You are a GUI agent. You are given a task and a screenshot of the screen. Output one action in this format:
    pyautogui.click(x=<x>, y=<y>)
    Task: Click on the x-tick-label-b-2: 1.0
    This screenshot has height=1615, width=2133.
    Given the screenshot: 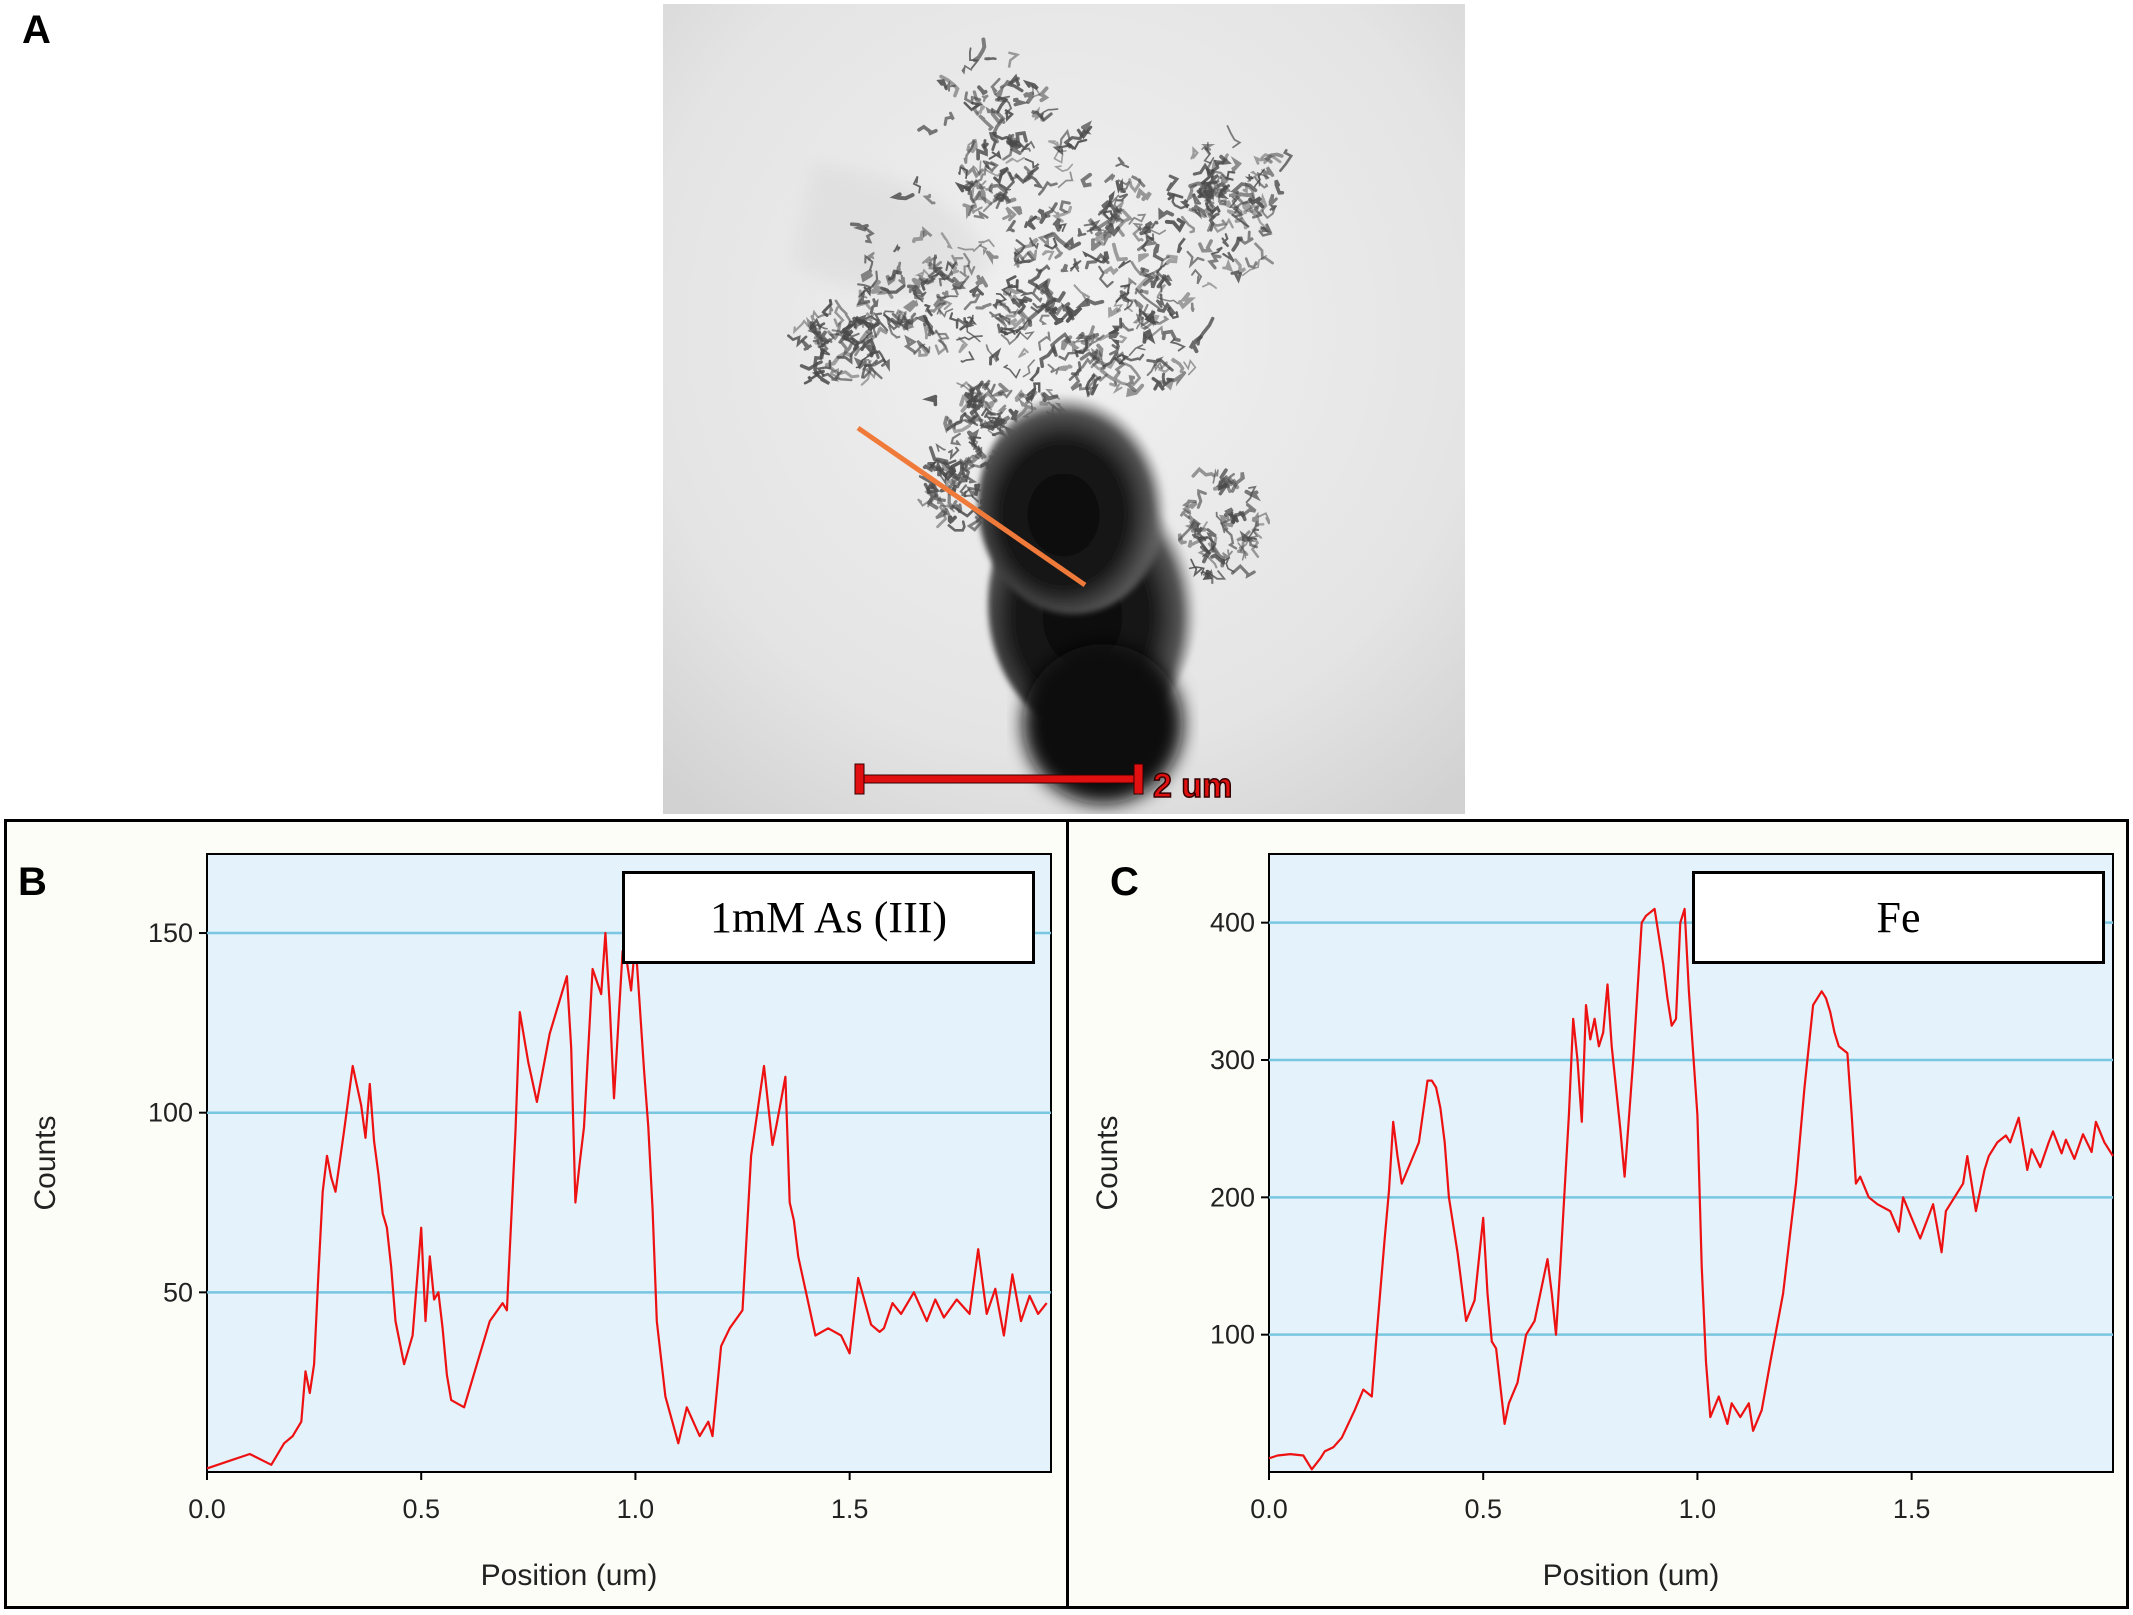 What is the action you would take?
    pyautogui.click(x=636, y=1509)
    